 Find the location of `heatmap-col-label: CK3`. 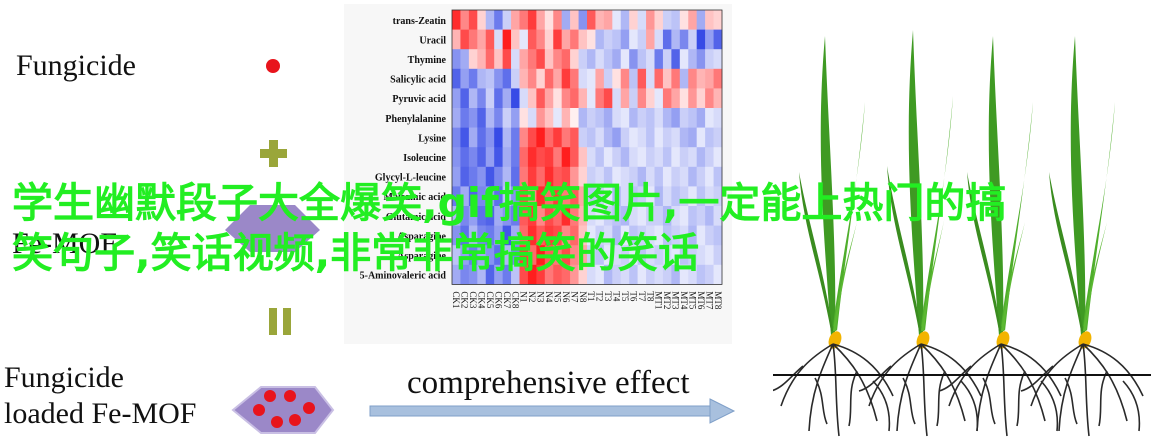

heatmap-col-label: CK3 is located at coordinates (473, 300).